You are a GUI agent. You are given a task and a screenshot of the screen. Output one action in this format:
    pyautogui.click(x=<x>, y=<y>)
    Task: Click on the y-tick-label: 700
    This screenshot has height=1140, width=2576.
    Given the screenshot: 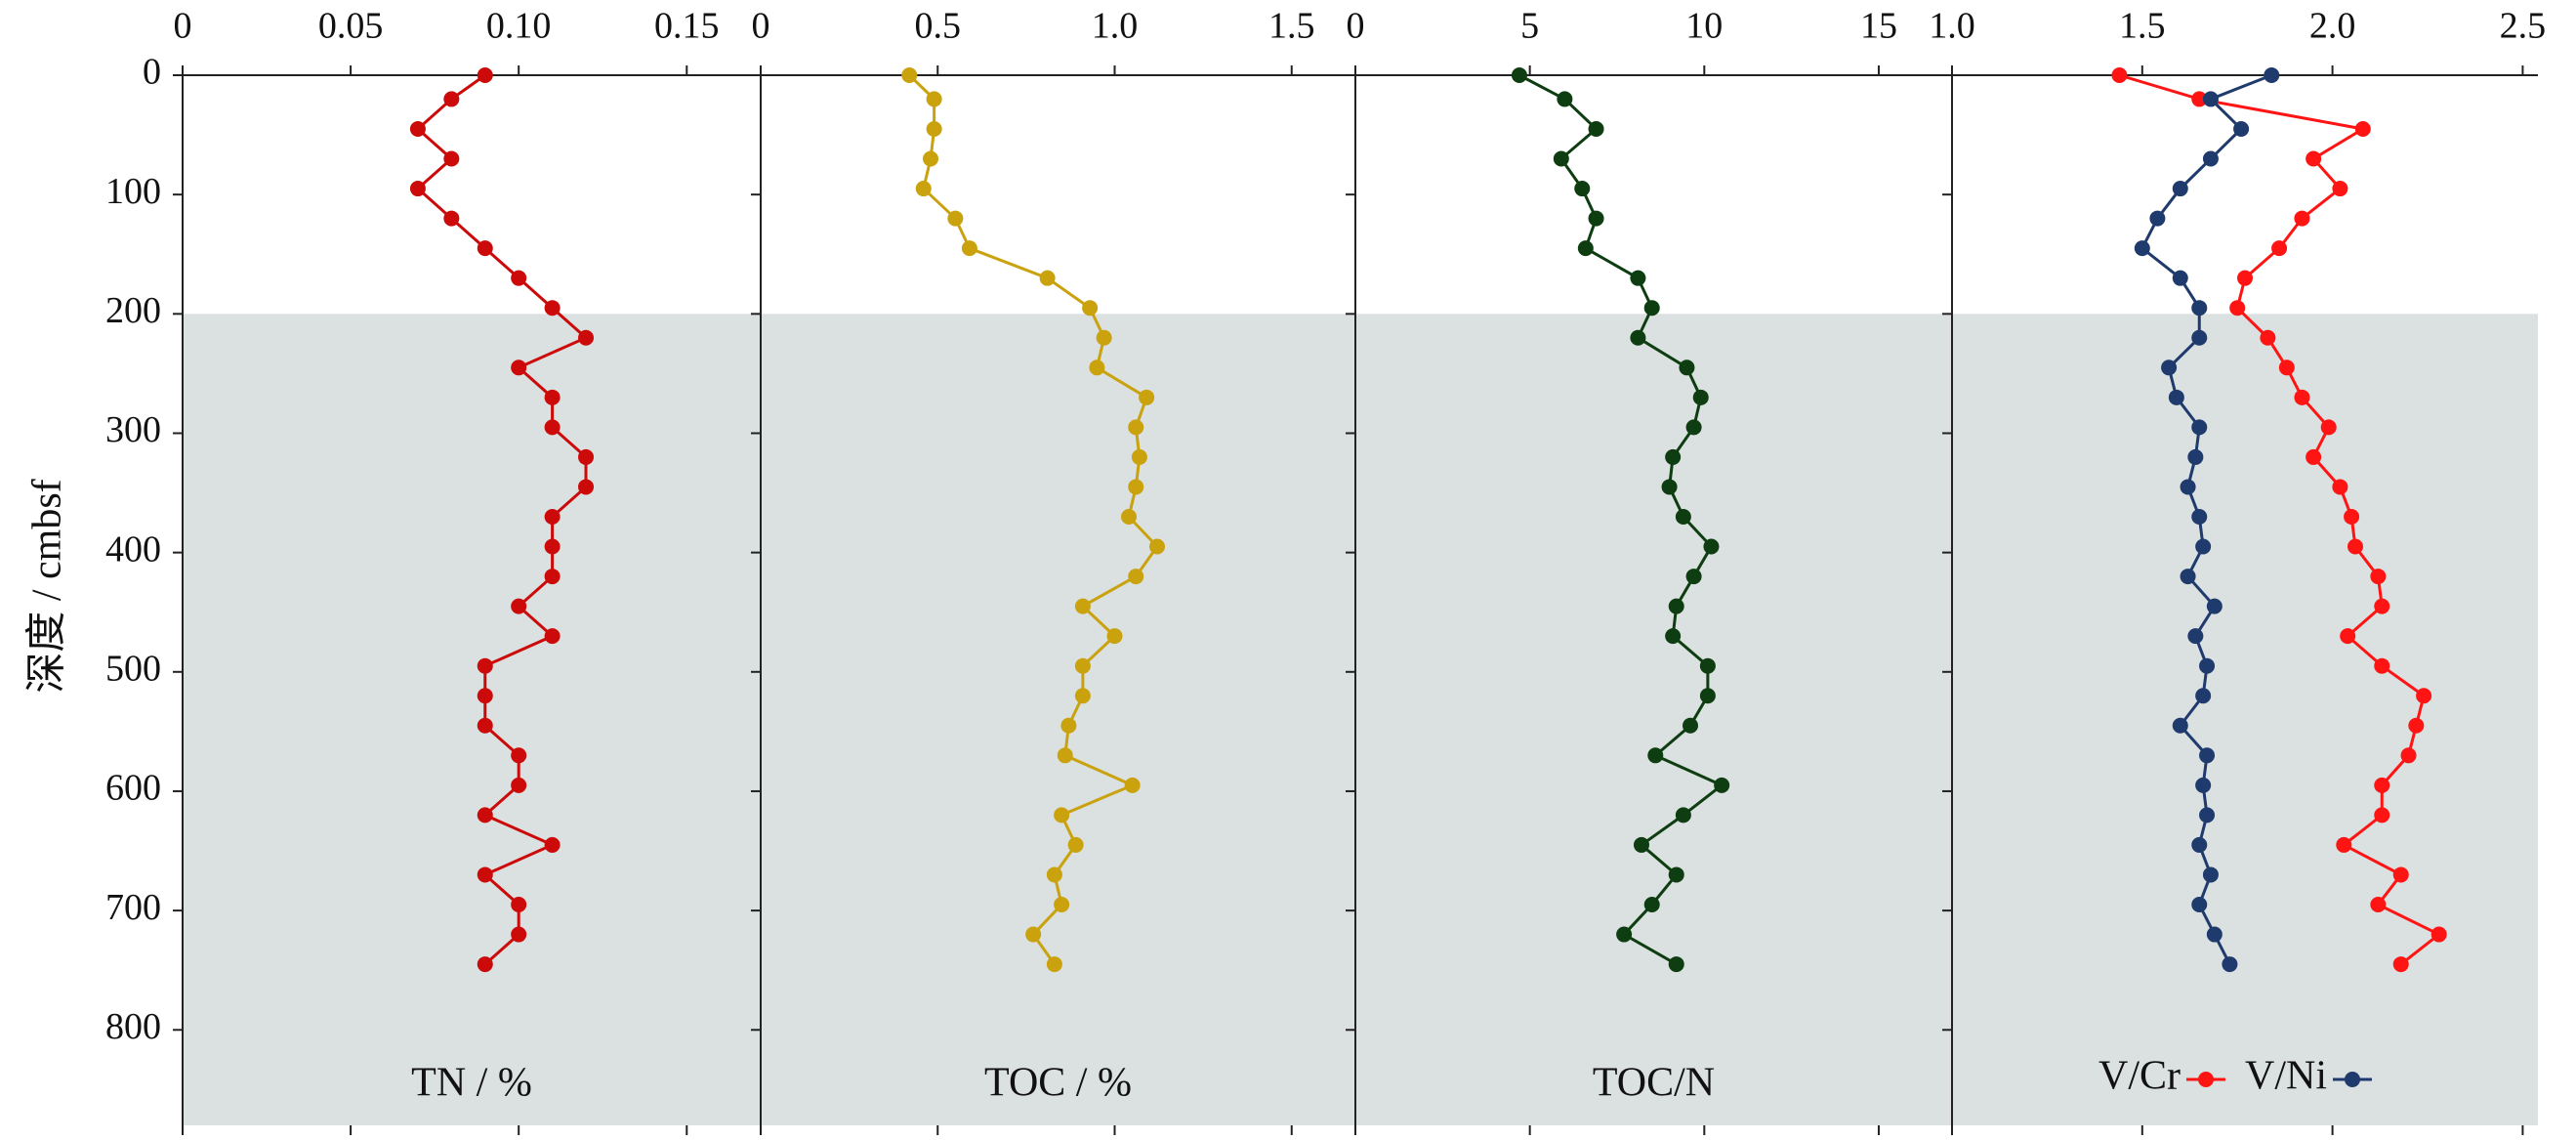 What is the action you would take?
    pyautogui.click(x=133, y=907)
    